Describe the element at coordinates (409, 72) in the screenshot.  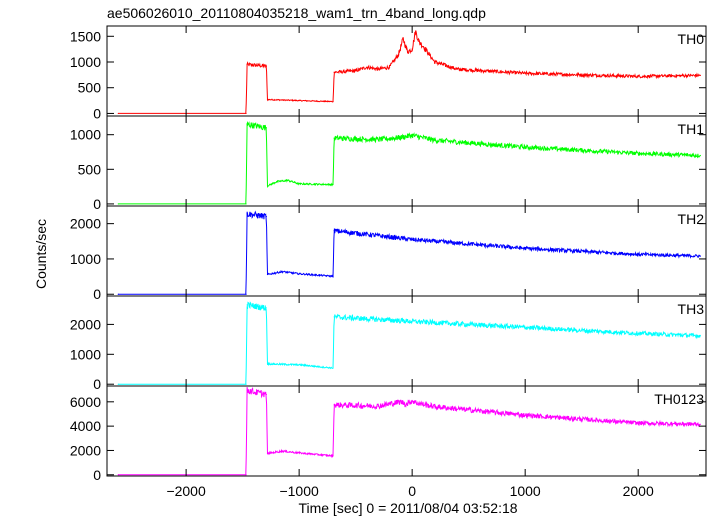
I see `series-line-th0` at that location.